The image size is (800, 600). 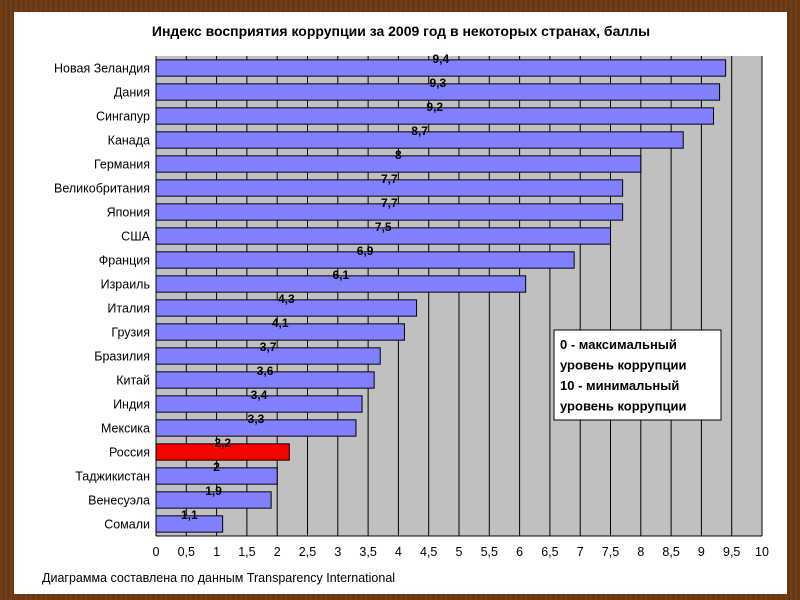 What do you see at coordinates (580, 552) in the screenshot?
I see `x-tick-label: 7` at bounding box center [580, 552].